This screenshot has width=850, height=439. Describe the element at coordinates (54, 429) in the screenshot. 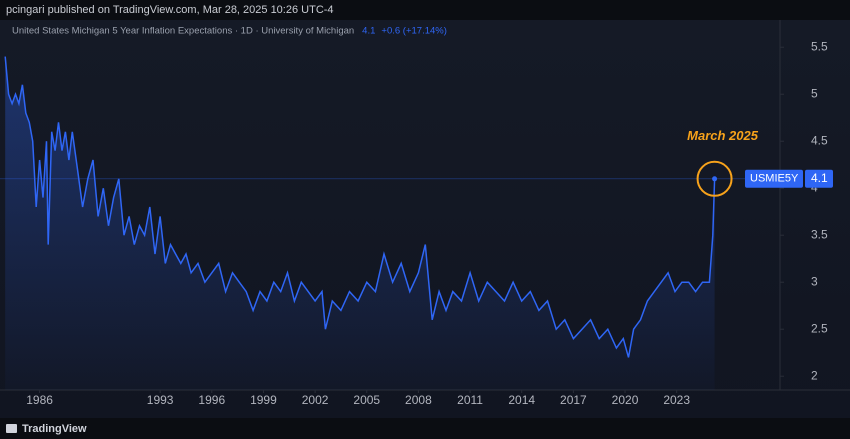

I see `footer: TradingView` at that location.